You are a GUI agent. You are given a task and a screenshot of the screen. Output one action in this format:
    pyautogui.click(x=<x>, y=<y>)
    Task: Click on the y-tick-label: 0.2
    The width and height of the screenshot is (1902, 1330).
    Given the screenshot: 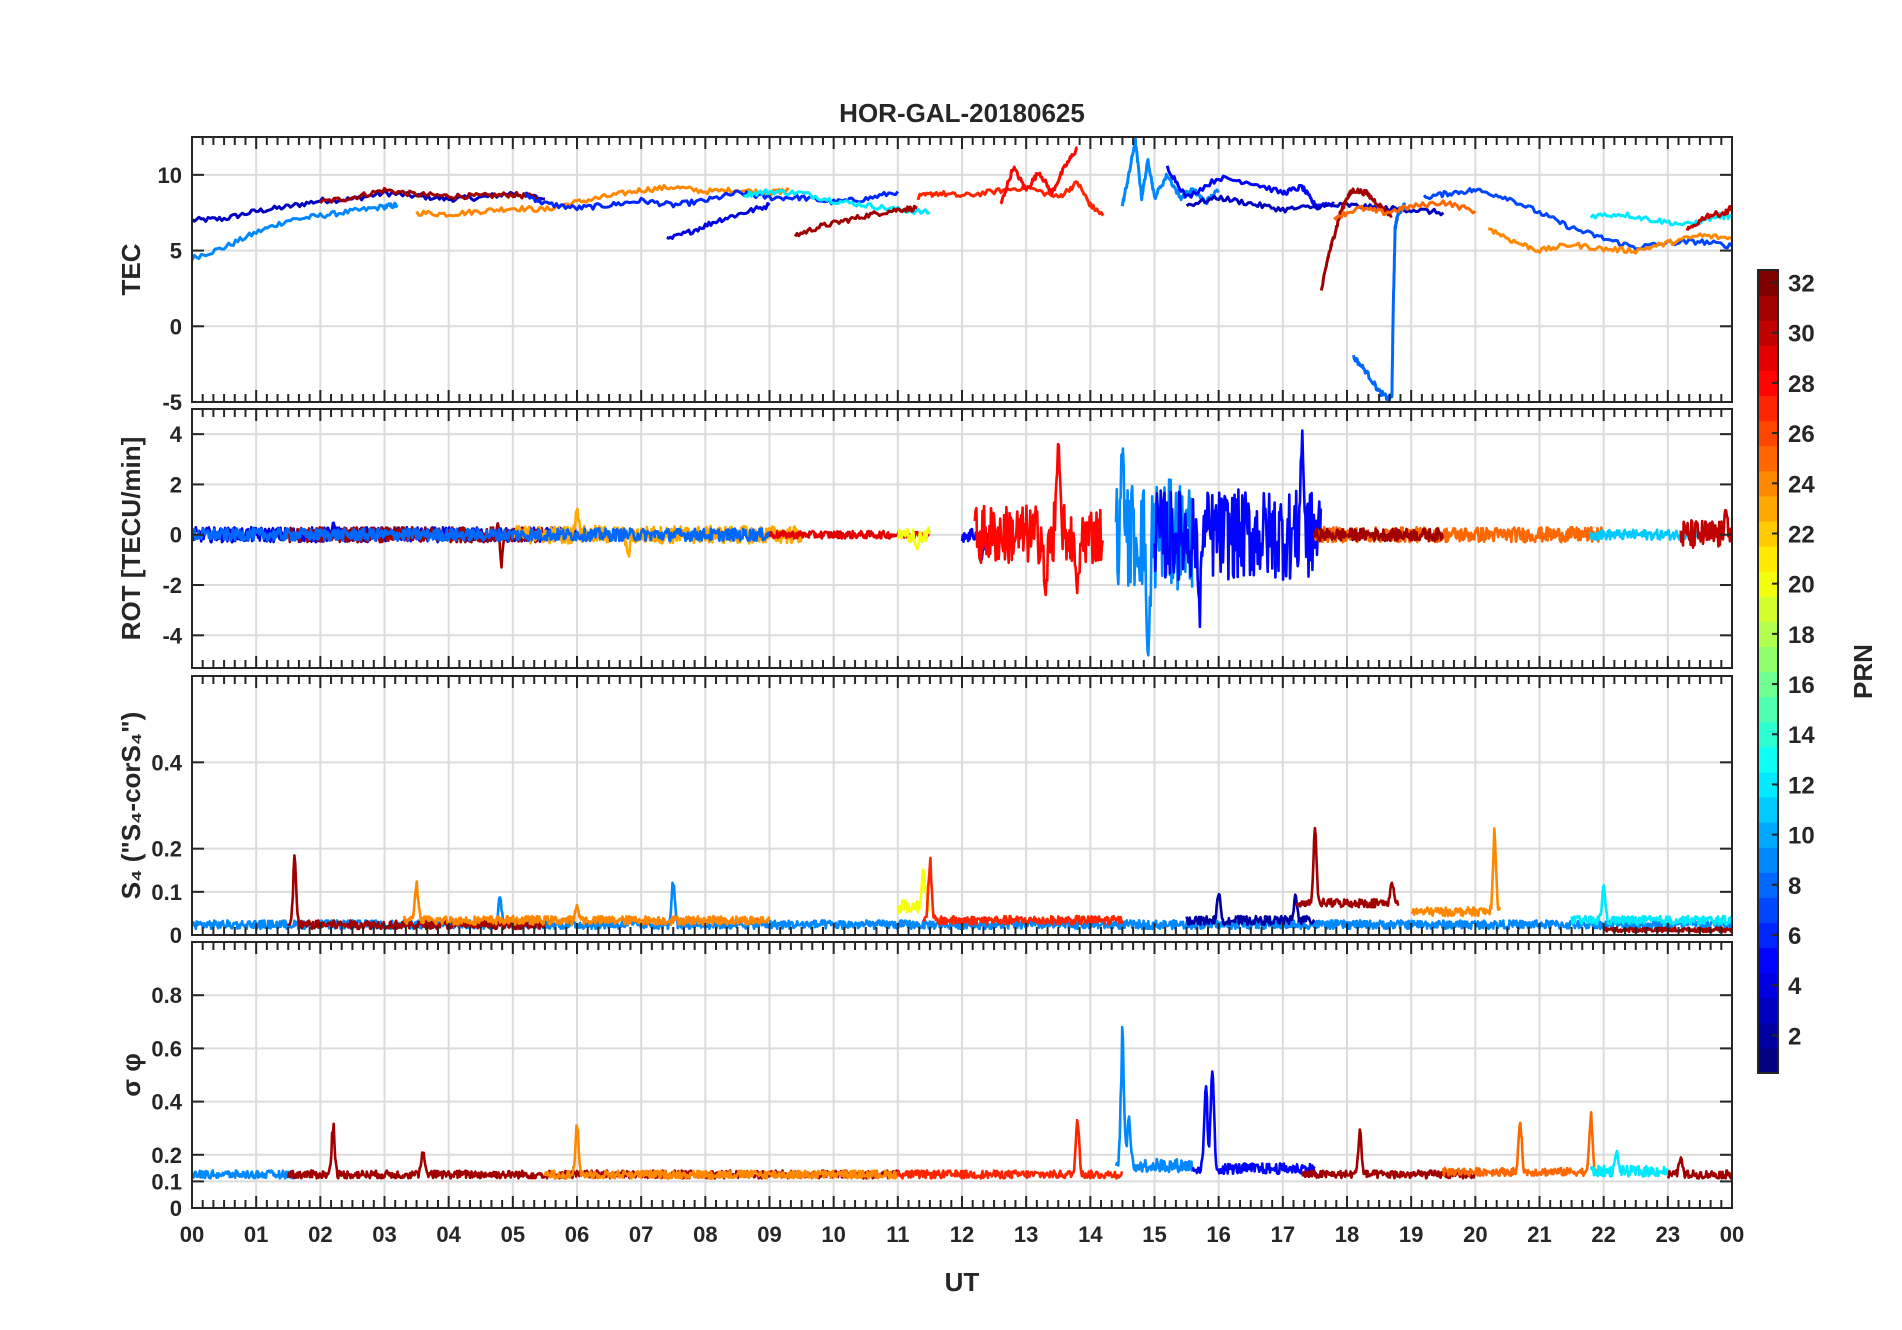 What is the action you would take?
    pyautogui.click(x=166, y=849)
    